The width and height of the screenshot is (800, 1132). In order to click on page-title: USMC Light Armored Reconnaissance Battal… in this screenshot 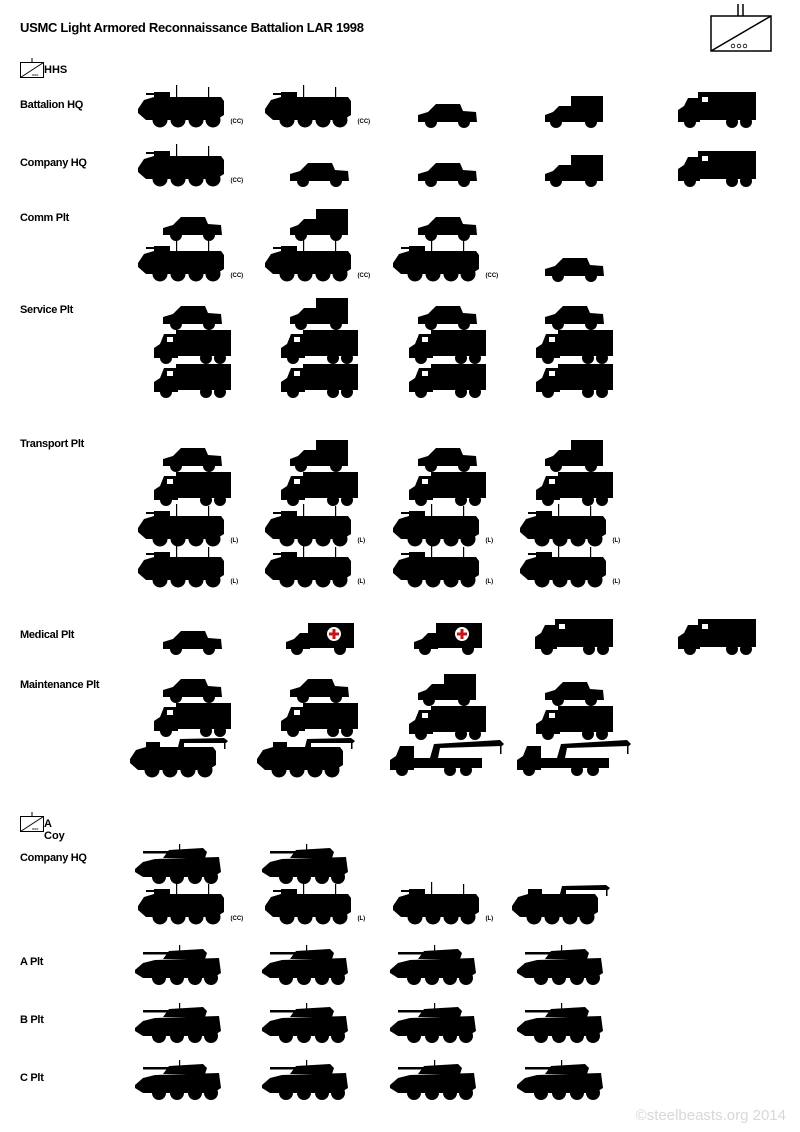, I will do `click(192, 27)`.